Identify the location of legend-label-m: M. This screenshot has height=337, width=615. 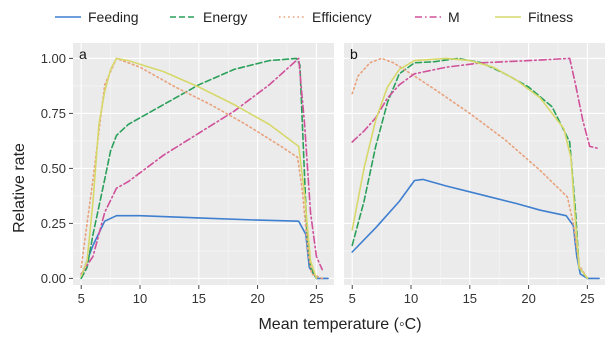
(454, 17).